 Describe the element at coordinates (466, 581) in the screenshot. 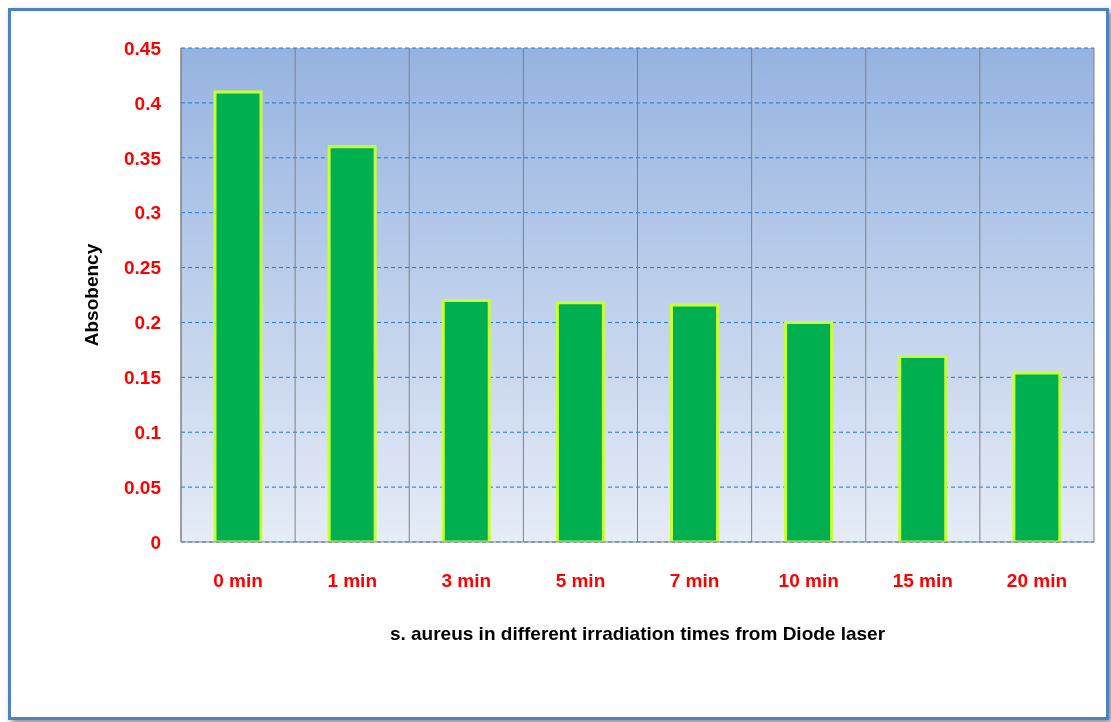

I see `x-tick-label: 3 min` at that location.